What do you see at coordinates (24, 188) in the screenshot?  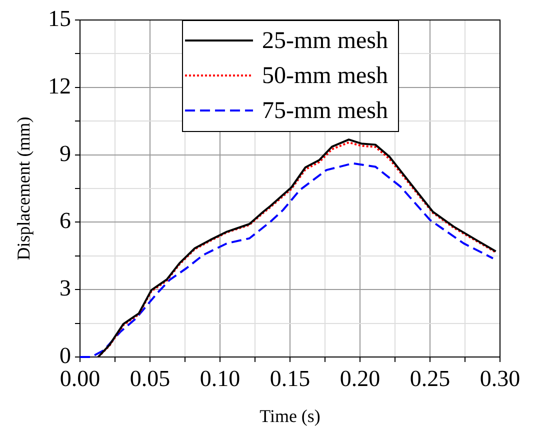 I see `y-axis-title: Displacement (mm)` at bounding box center [24, 188].